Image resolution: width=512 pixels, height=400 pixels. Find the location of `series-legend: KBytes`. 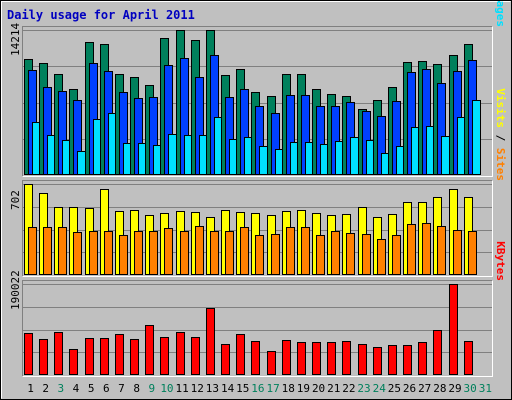

series-legend: KBytes is located at coordinates (500, 261).